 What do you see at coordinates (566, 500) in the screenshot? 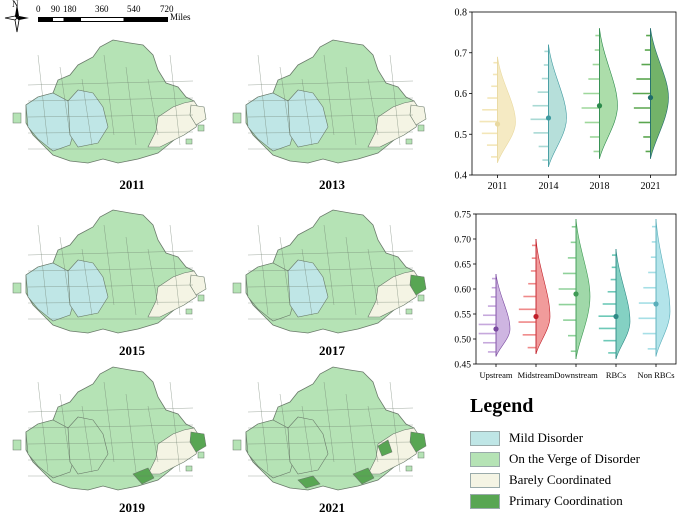
I see `legend-label: Primary Coordination` at bounding box center [566, 500].